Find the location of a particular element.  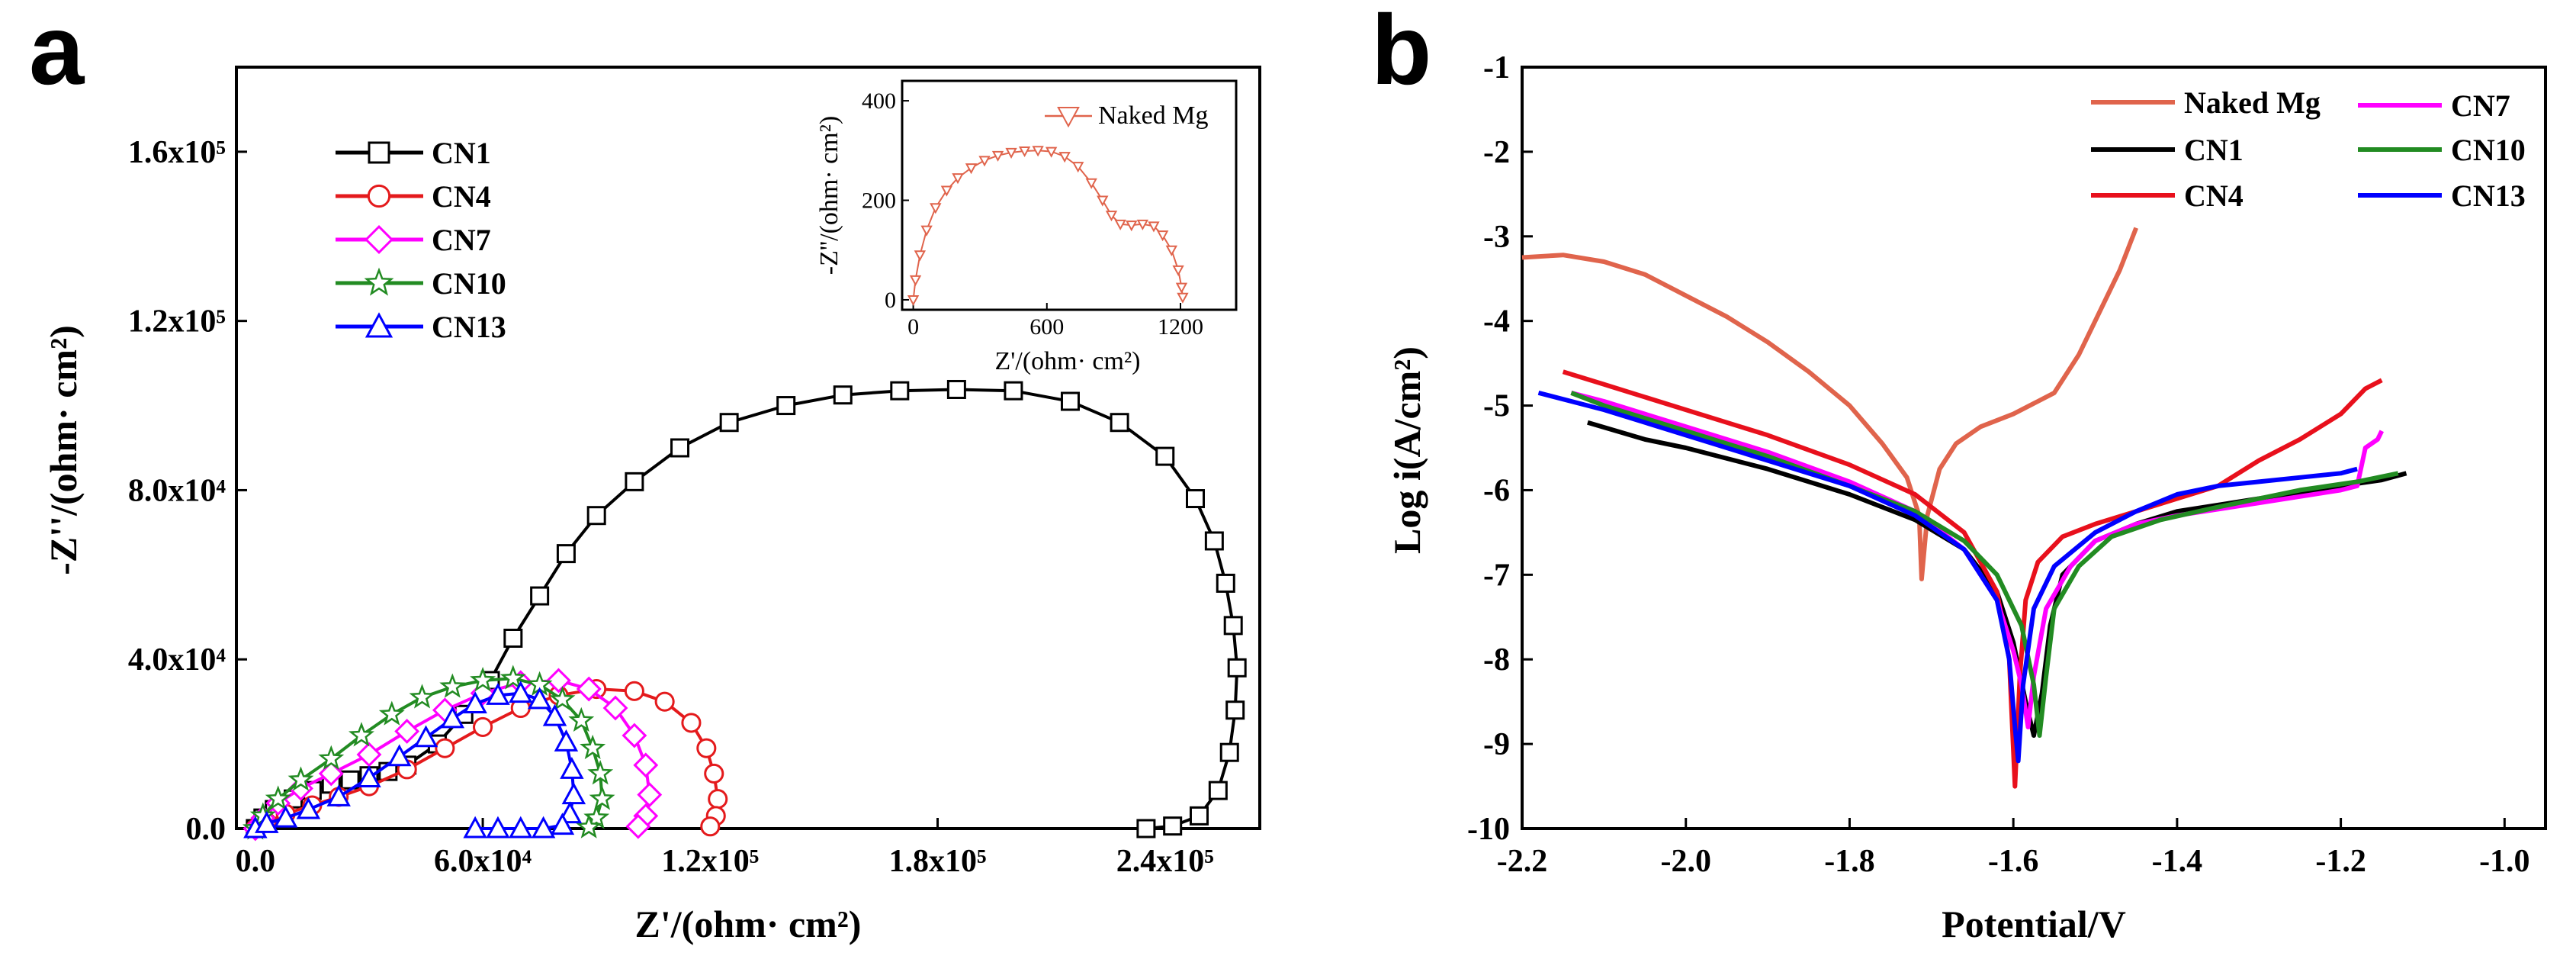

legend-label: CN1 is located at coordinates (2214, 150).